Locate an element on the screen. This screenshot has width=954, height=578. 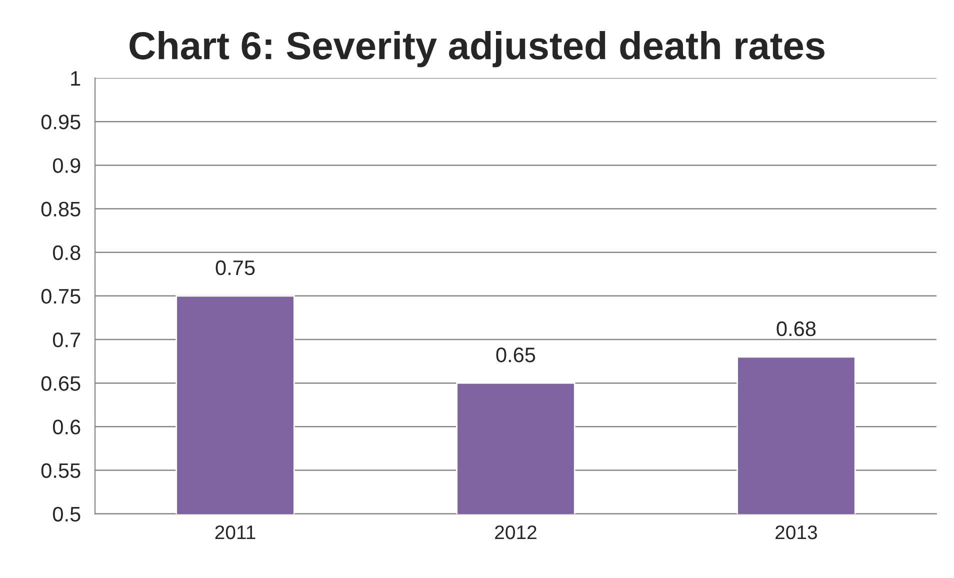
x-tick-label: 2013 is located at coordinates (796, 532).